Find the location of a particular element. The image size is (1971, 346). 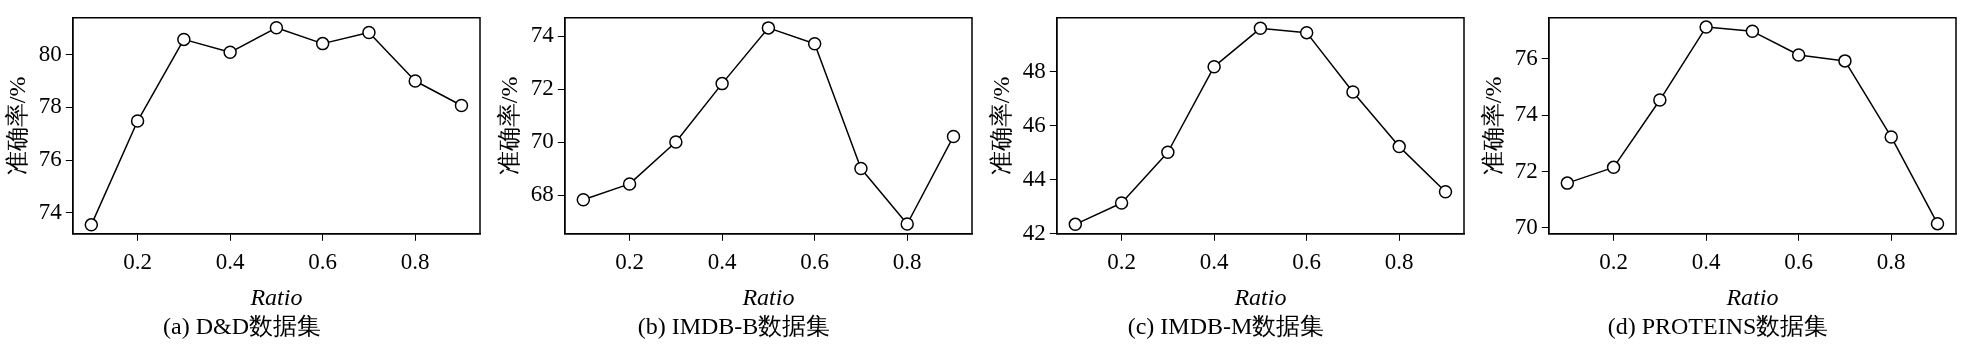

y-tick-label: 46 is located at coordinates (1034, 124).